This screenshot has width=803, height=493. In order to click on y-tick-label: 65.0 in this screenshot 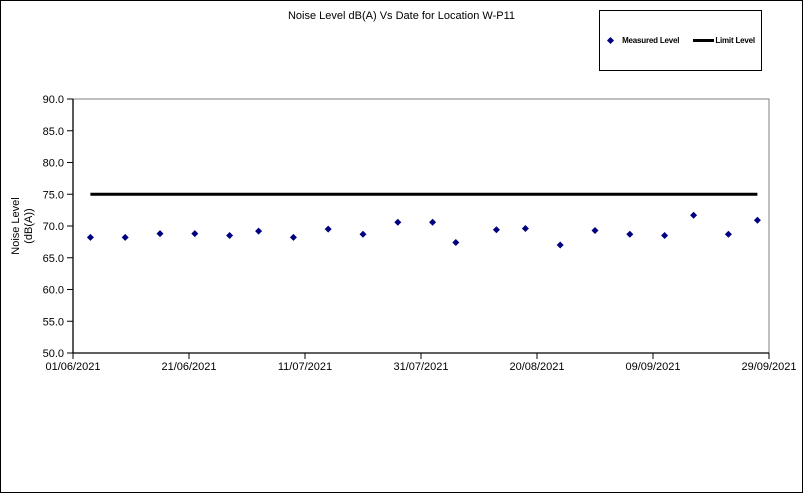, I will do `click(53, 259)`.